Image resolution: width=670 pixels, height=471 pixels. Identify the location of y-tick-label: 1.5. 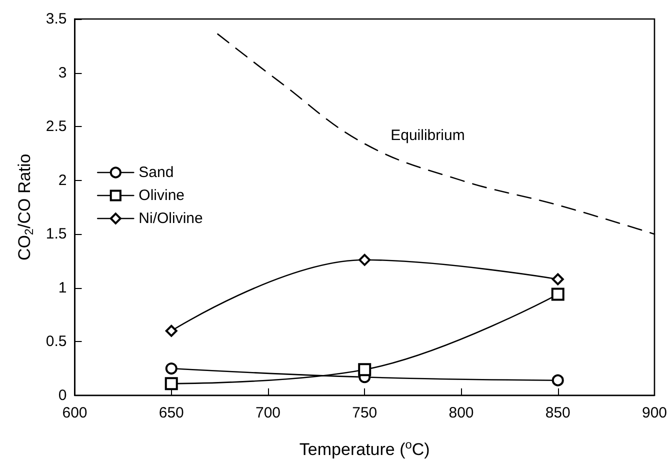
(56, 234).